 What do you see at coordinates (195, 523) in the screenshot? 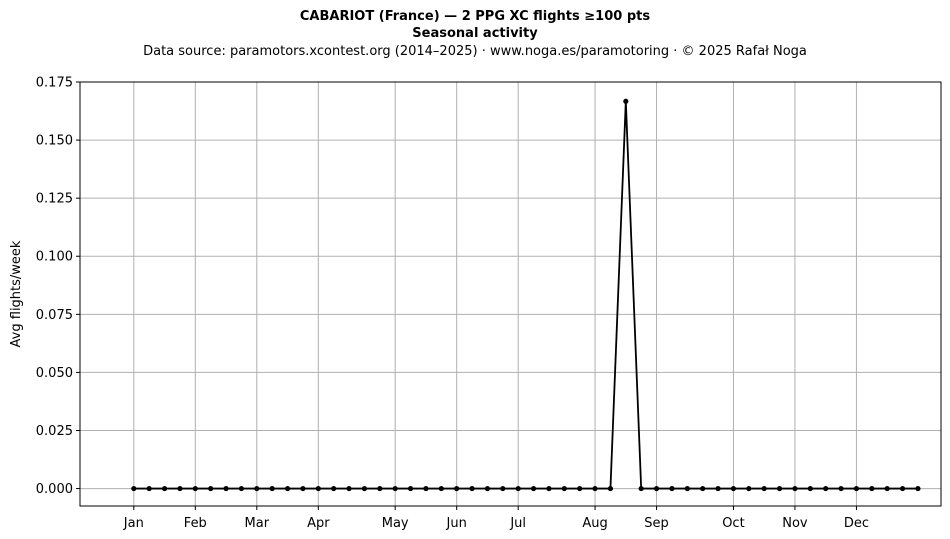
I see `x-tick-label: Feb` at bounding box center [195, 523].